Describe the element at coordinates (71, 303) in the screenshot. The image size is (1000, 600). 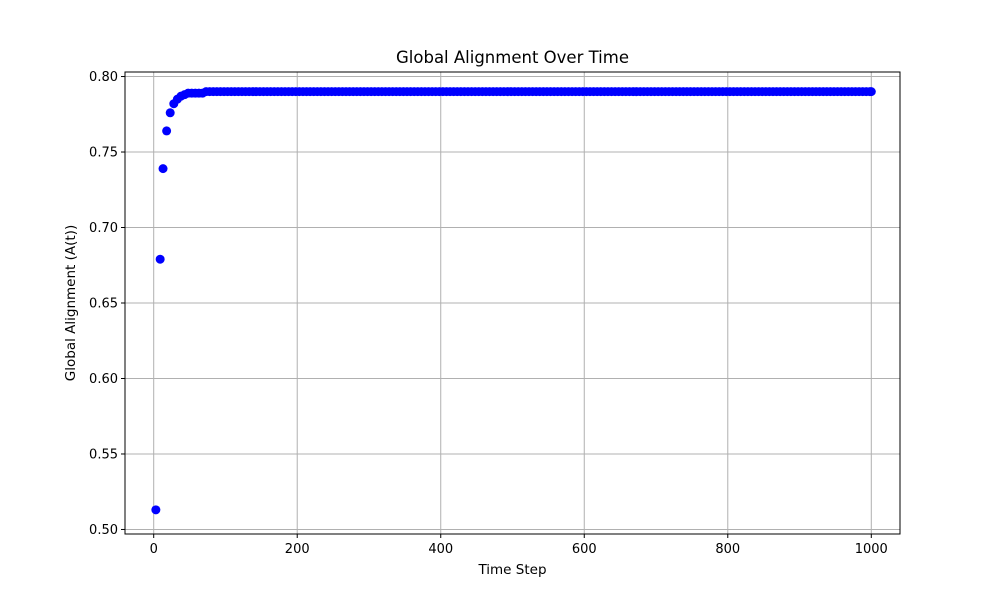
I see `y-axis-label: Global Alignment (A(t))` at that location.